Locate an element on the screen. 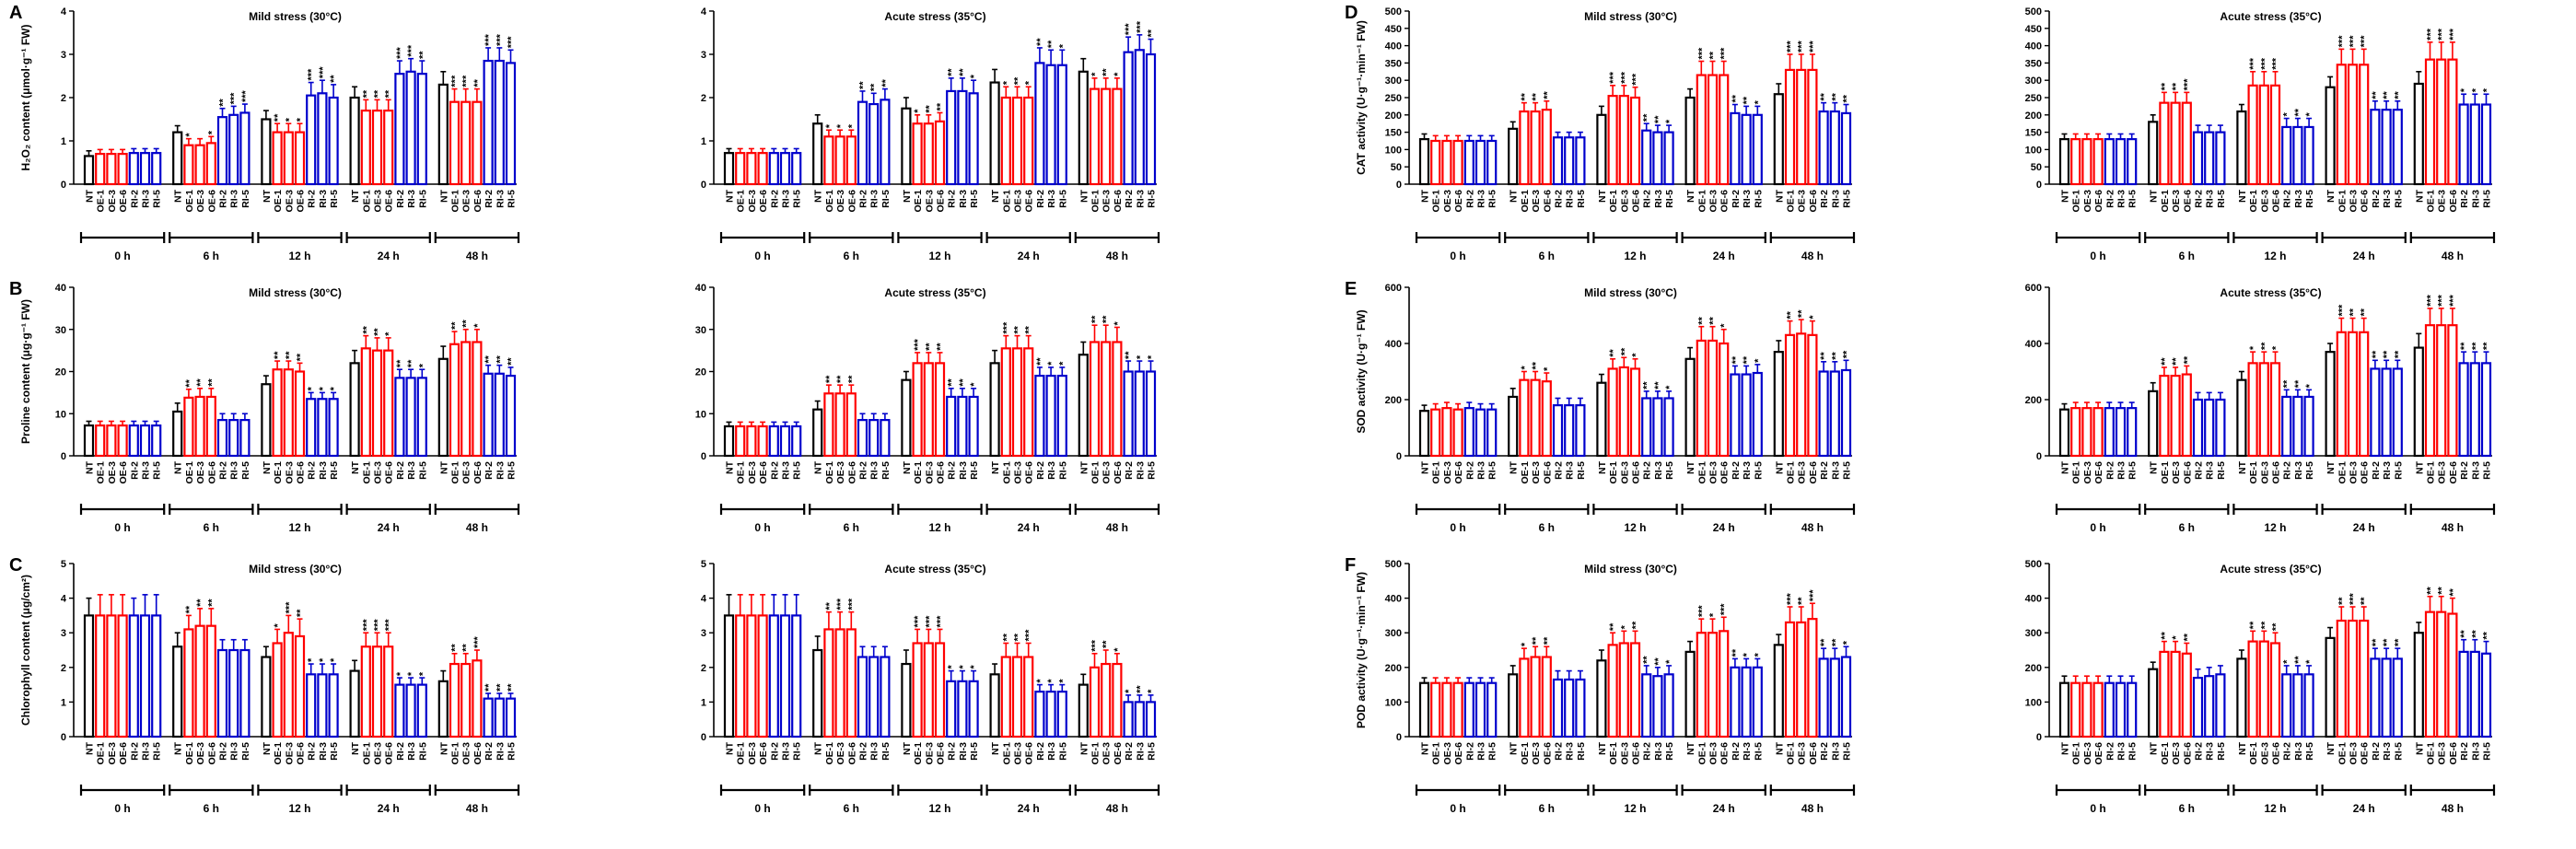 This screenshot has width=2576, height=849. group-label: 0 h is located at coordinates (122, 527).